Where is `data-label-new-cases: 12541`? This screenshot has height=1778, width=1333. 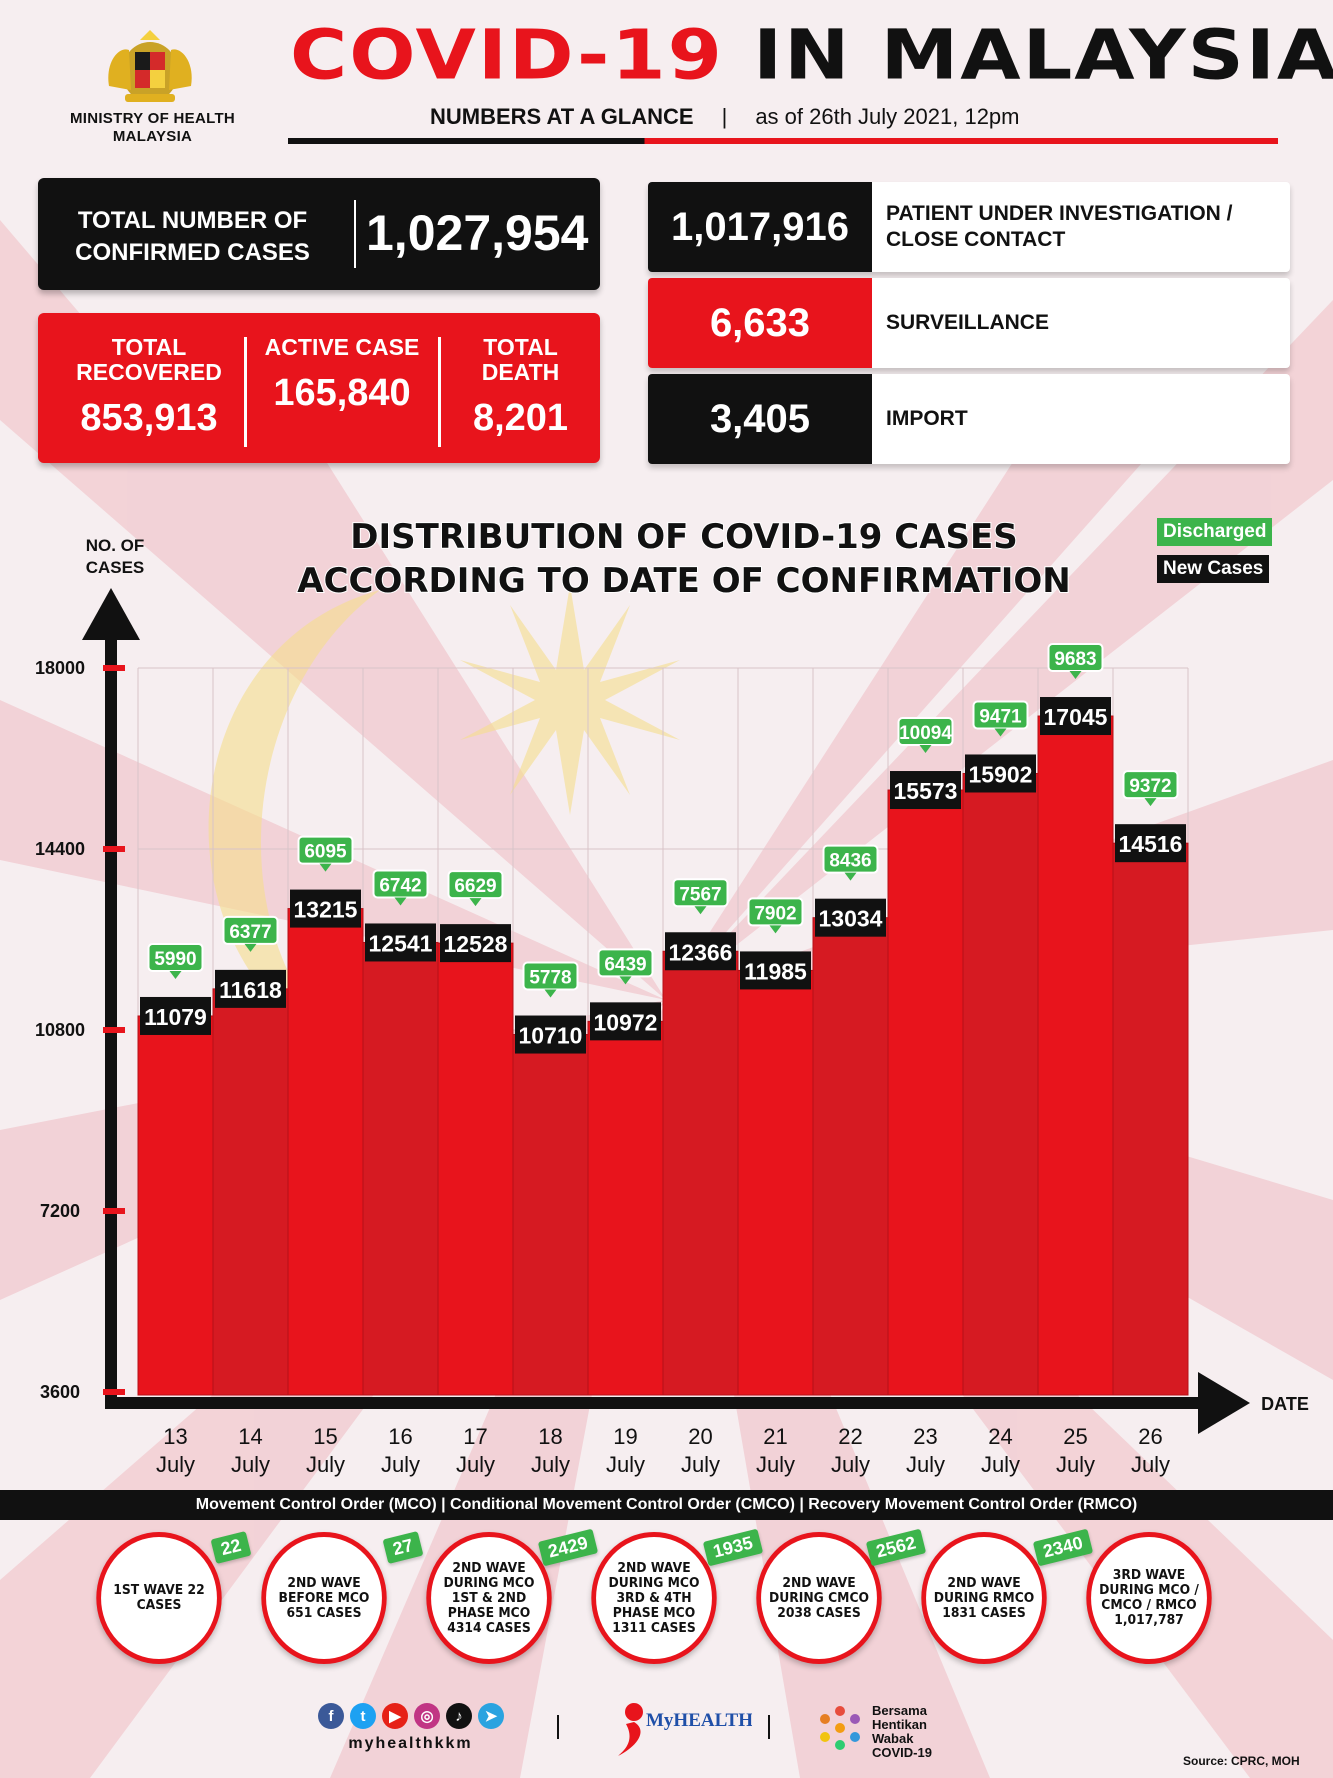 data-label-new-cases: 12541 is located at coordinates (401, 943).